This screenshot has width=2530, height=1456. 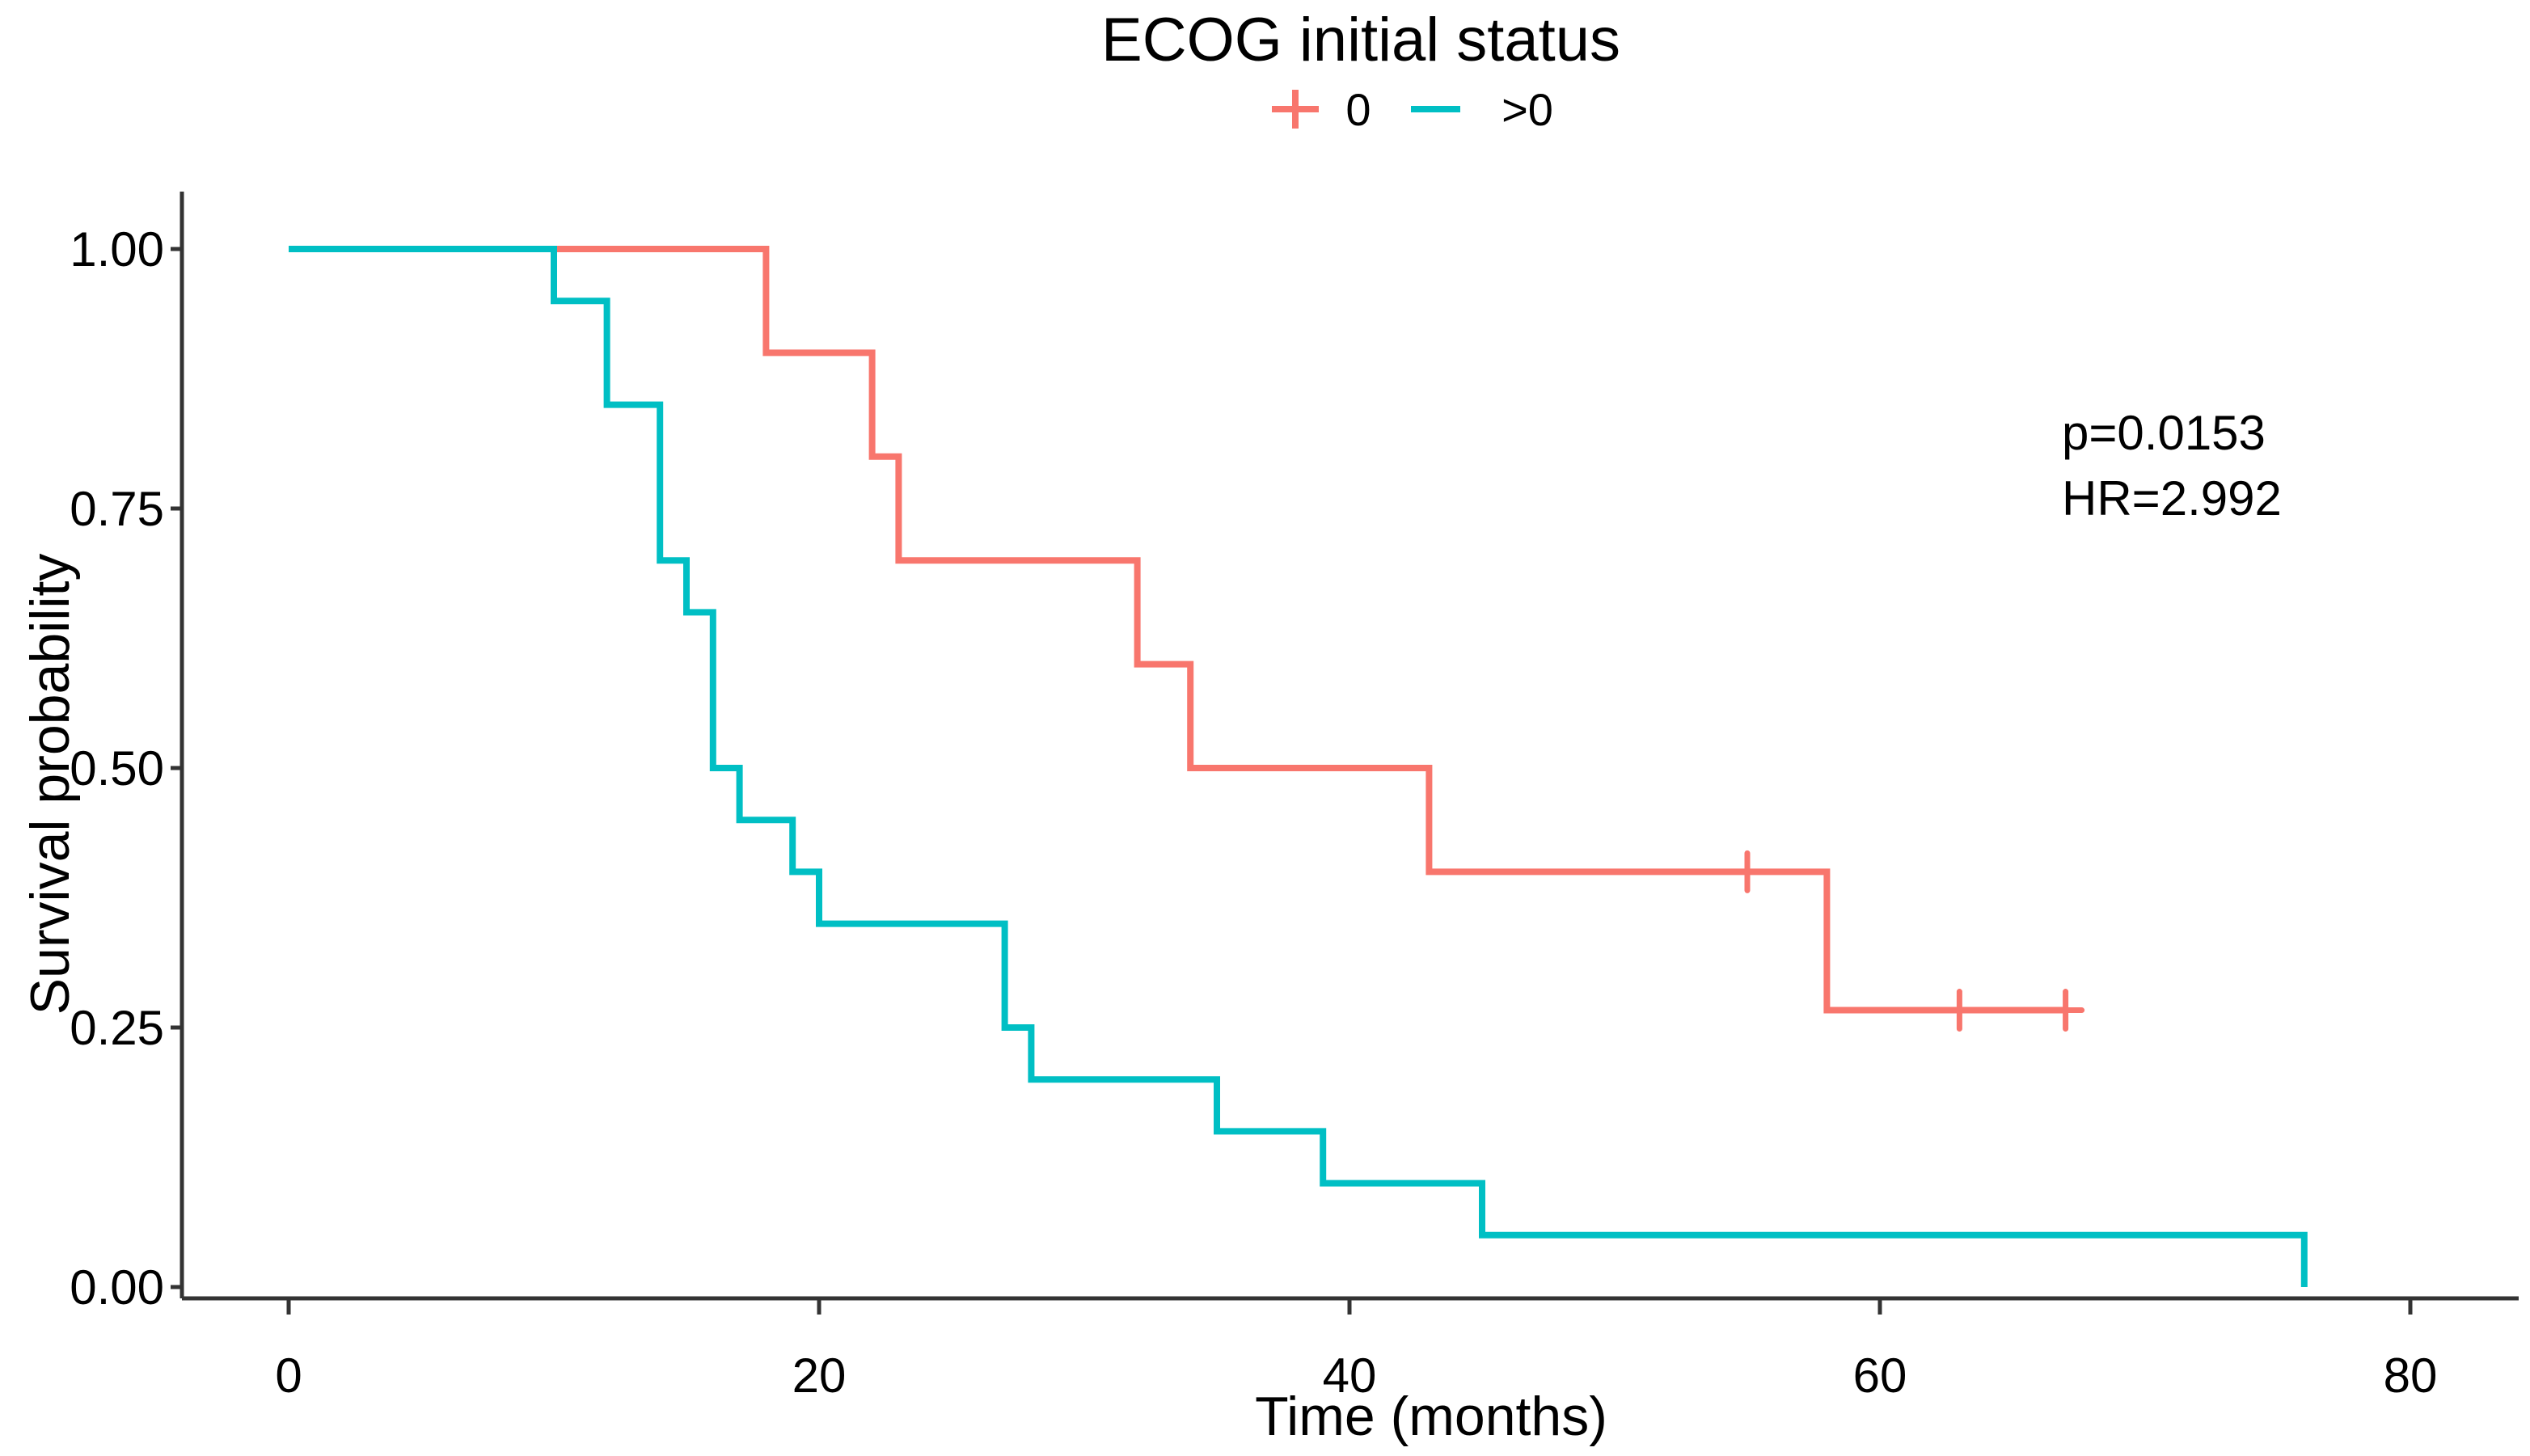 I want to click on y-axis-title: Survival probability, so click(x=50, y=784).